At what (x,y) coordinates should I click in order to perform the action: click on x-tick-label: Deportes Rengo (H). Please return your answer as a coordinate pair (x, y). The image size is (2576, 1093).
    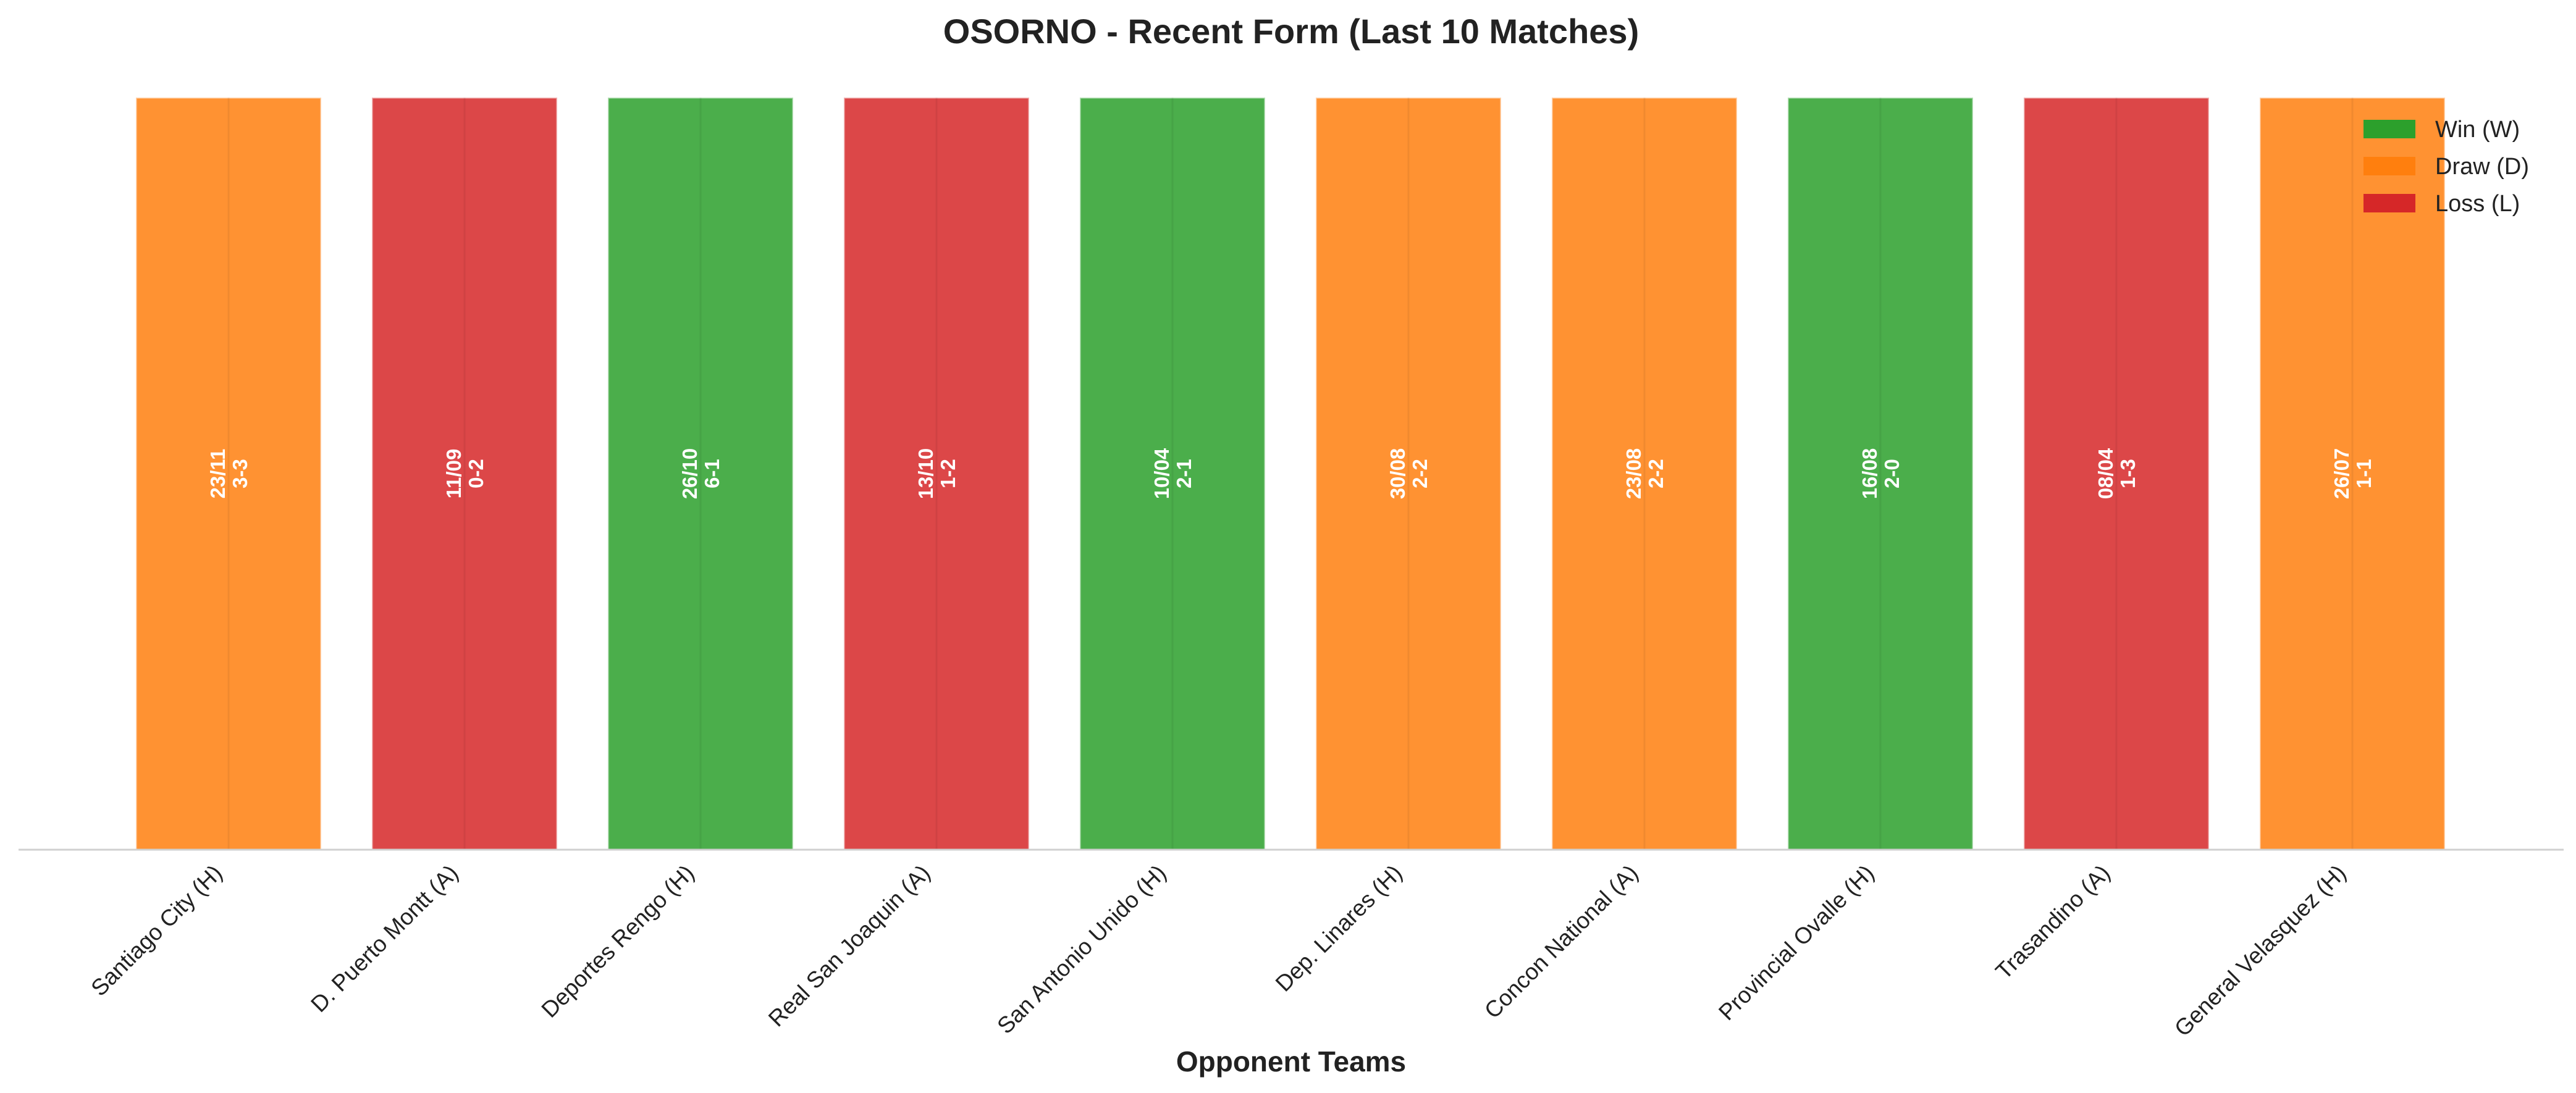
    Looking at the image, I should click on (618, 941).